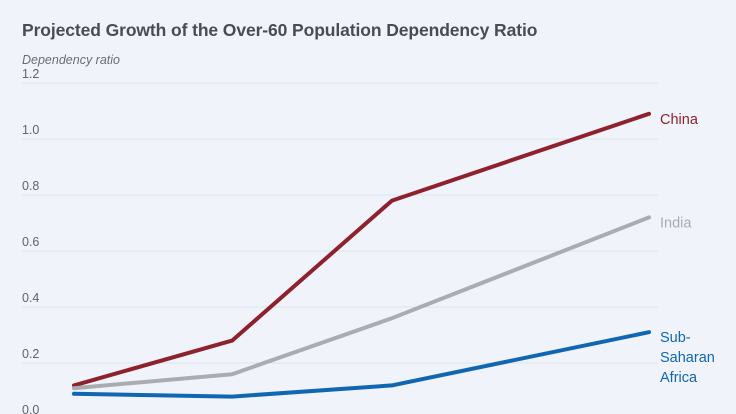 The image size is (736, 414). Describe the element at coordinates (30, 74) in the screenshot. I see `y-tick-label: 1.2` at that location.